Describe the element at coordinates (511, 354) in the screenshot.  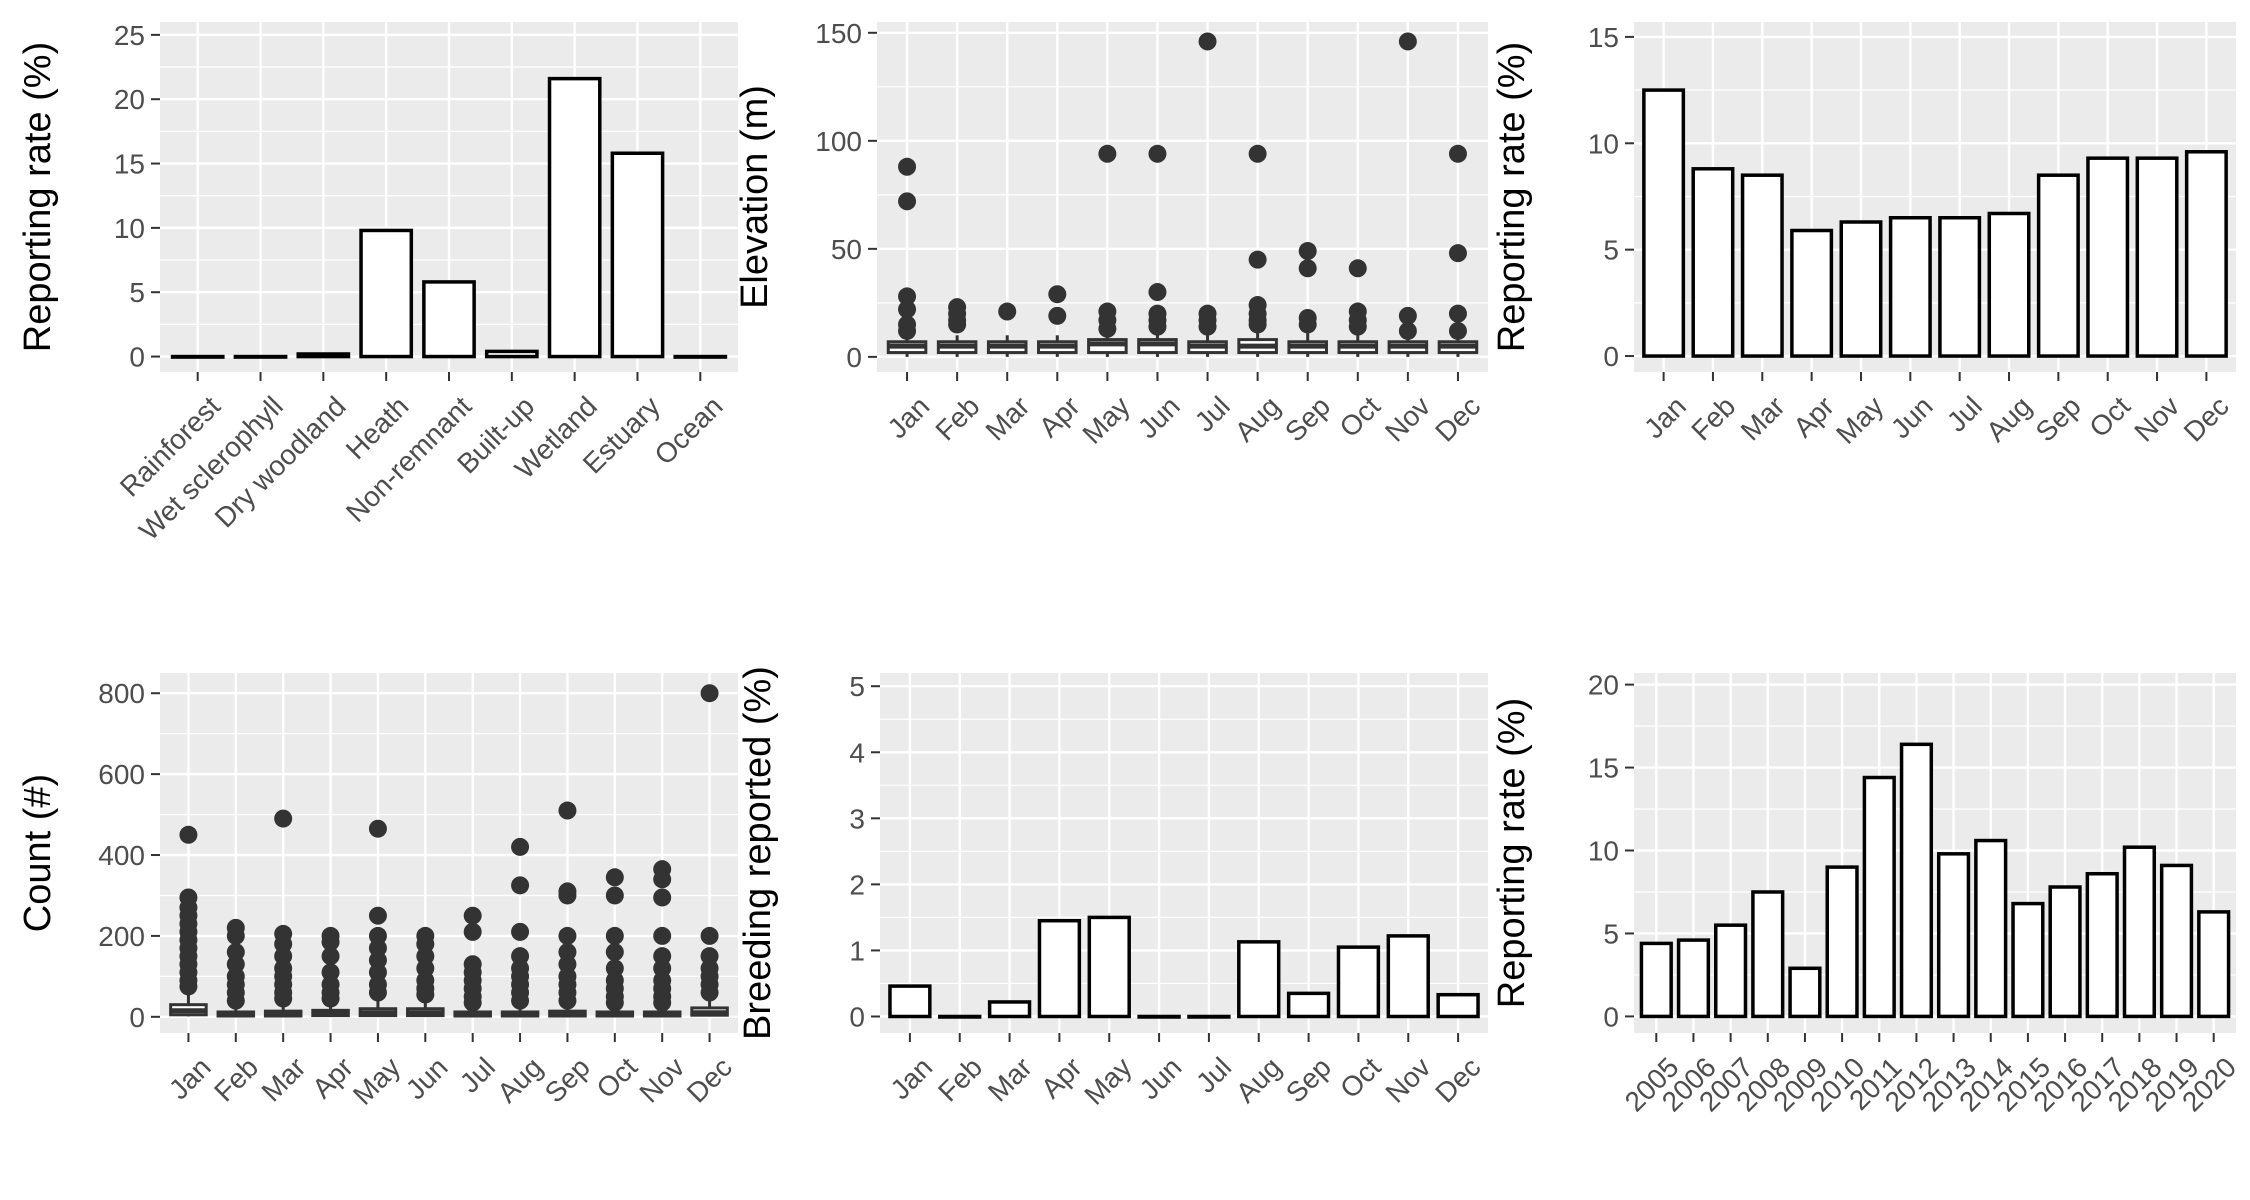
I see `bar-built-up` at that location.